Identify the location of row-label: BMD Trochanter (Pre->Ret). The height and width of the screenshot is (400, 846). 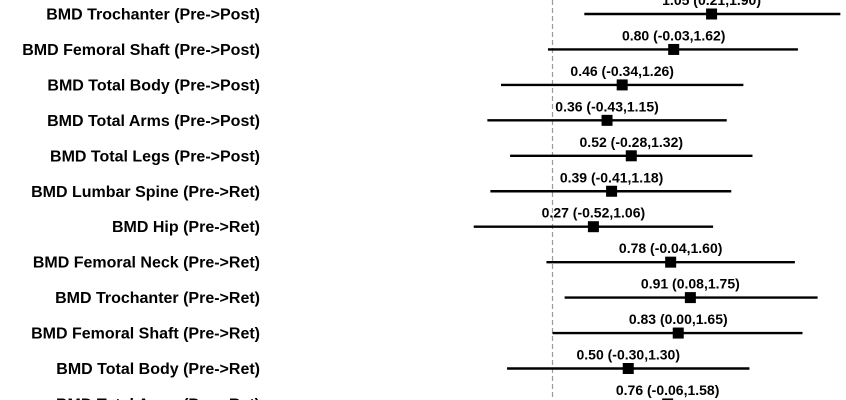
(157, 298).